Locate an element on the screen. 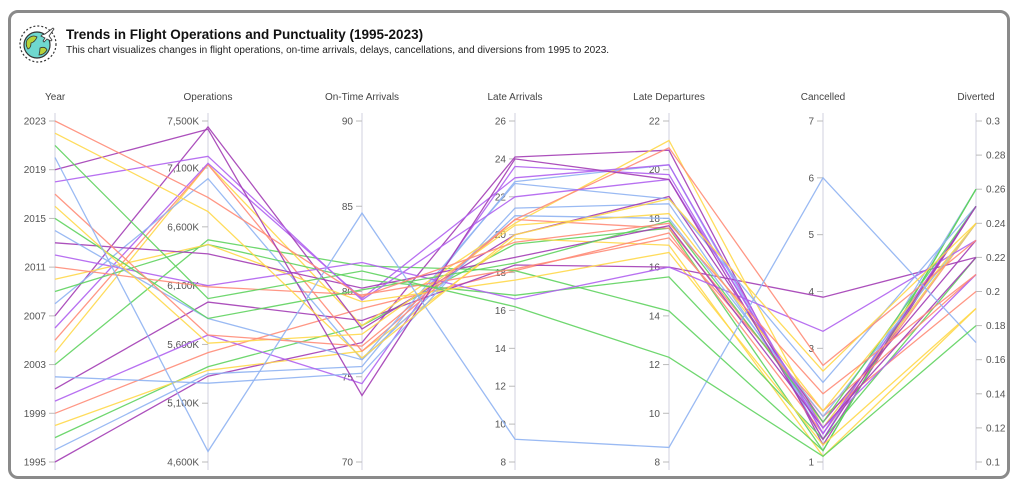 The image size is (1024, 490). tick-label: 7 is located at coordinates (811, 122).